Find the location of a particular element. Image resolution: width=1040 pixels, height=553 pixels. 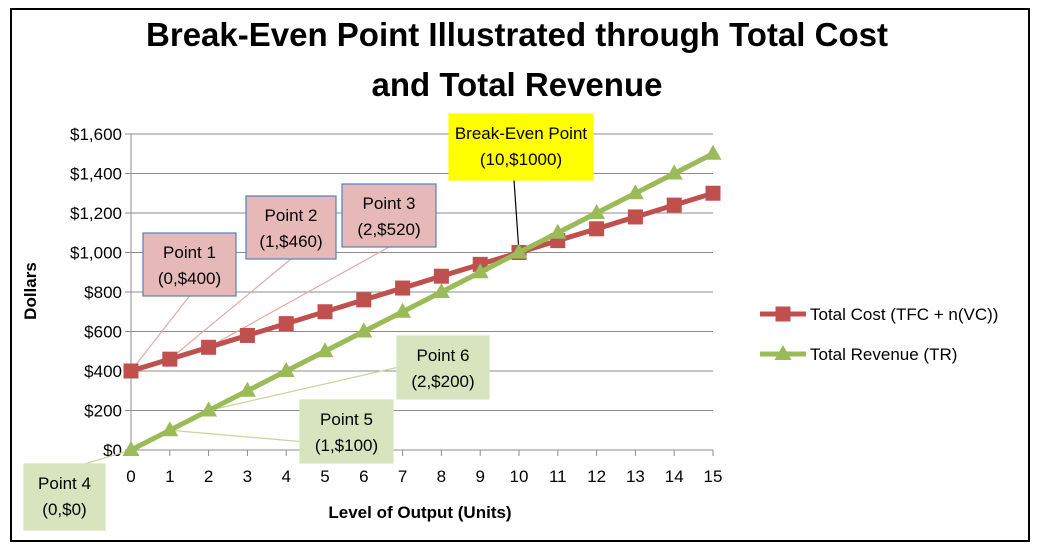

x-tick-label: 10 is located at coordinates (519, 476).